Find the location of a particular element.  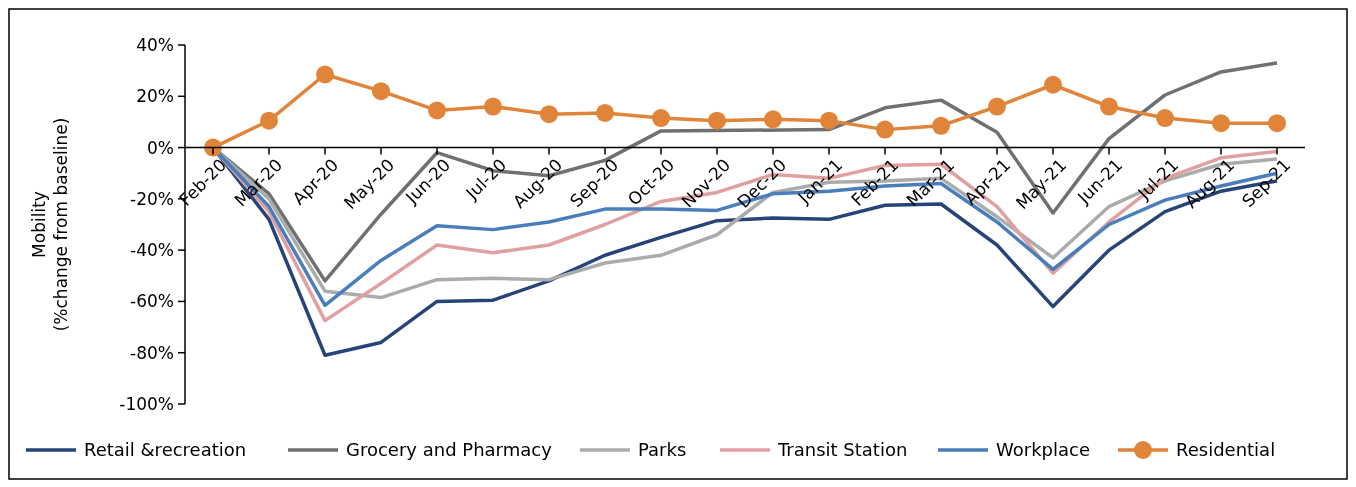

legend-label: Transit Station is located at coordinates (842, 450).